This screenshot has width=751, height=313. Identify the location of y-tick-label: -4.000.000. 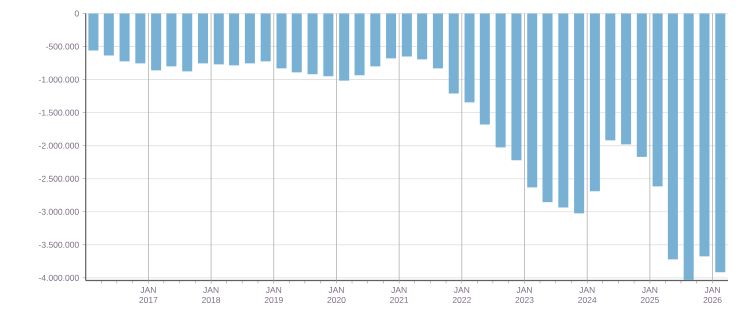
(58, 277).